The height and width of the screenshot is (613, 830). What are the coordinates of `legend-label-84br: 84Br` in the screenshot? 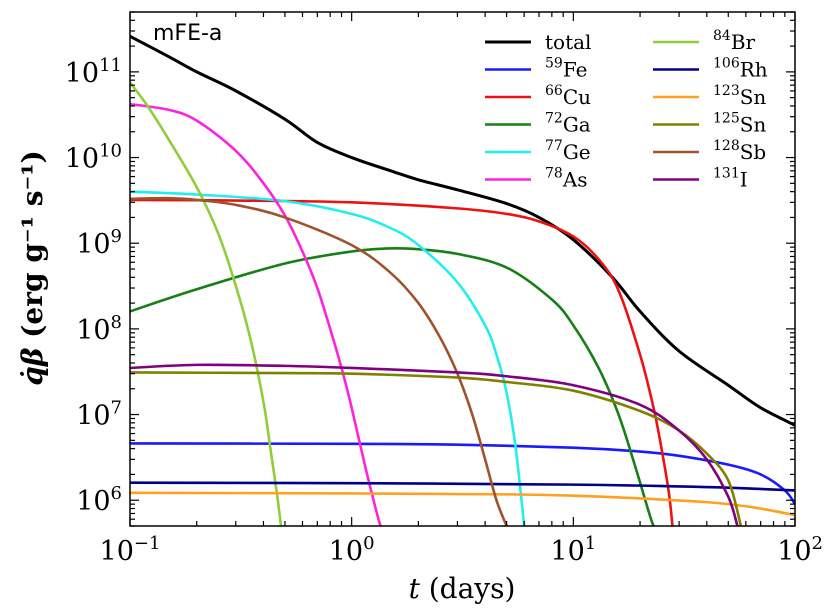 It's located at (734, 41).